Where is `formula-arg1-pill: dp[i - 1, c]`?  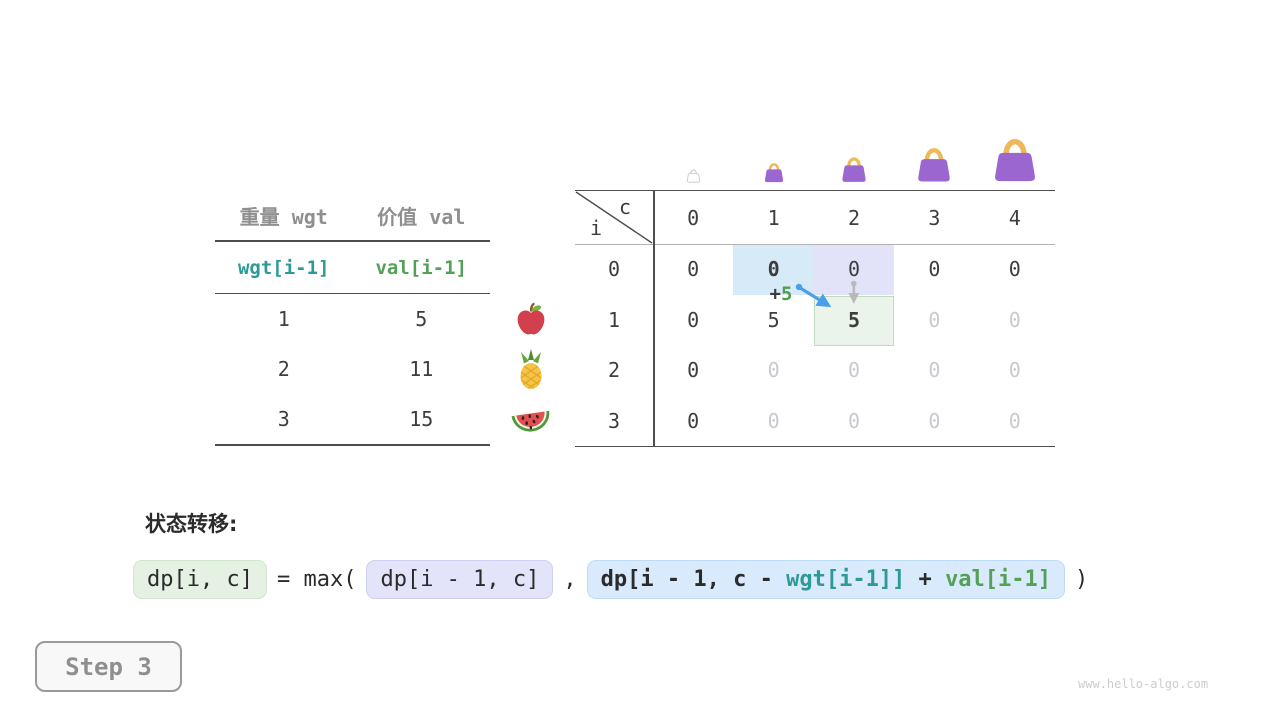
formula-arg1-pill: dp[i - 1, c] is located at coordinates (460, 579).